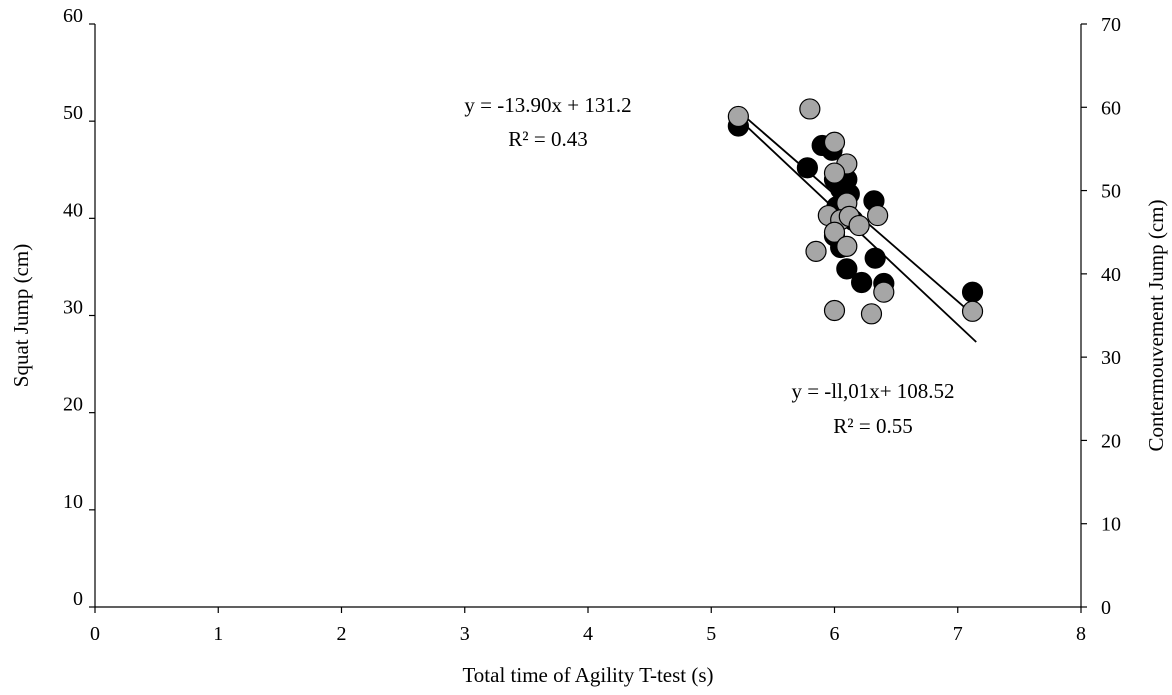 The height and width of the screenshot is (695, 1172). Describe the element at coordinates (73, 113) in the screenshot. I see `y-left-tick-label: 50` at that location.